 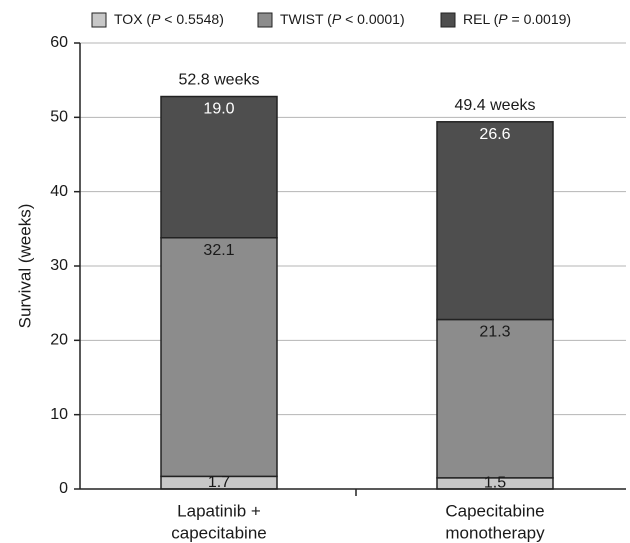 I want to click on legend-label-rel: REL (P = 0.0019), so click(x=517, y=19).